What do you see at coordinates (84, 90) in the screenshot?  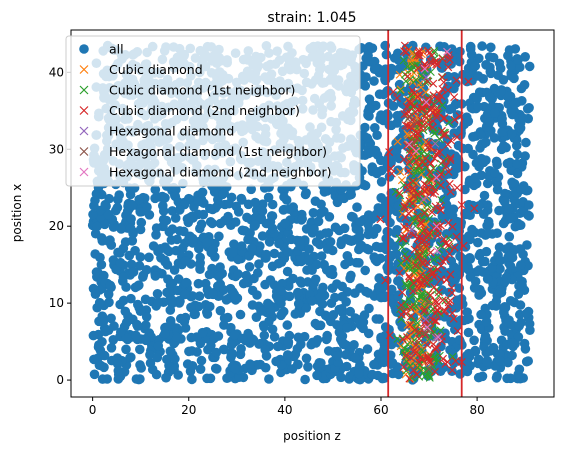 I see `legend-marker` at bounding box center [84, 90].